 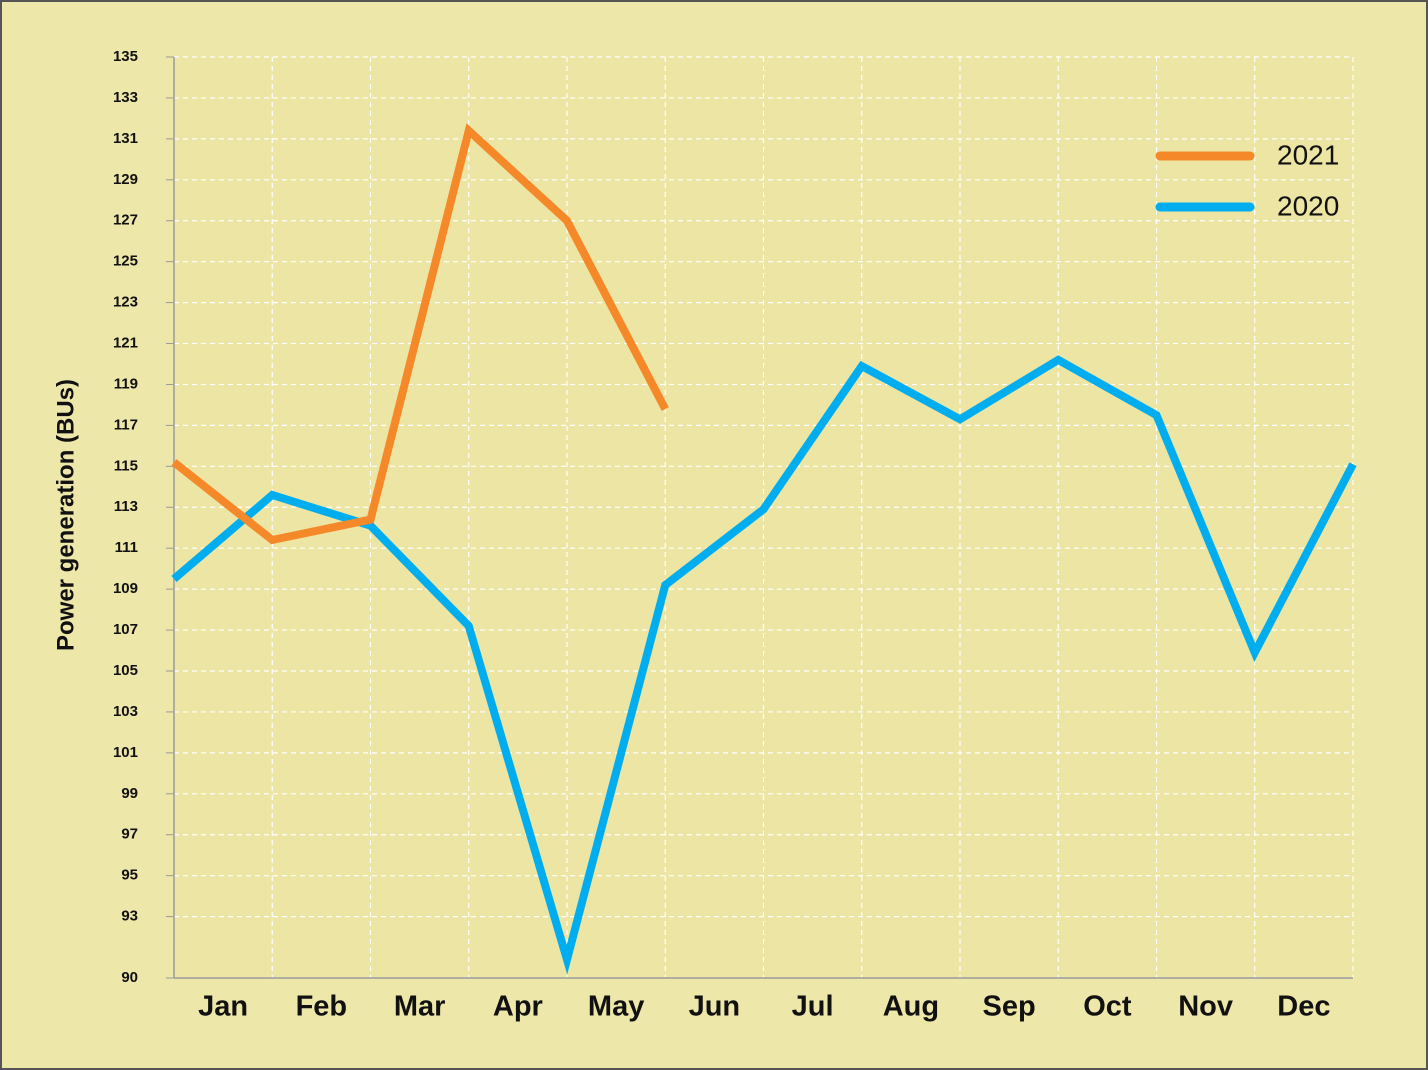 What do you see at coordinates (1009, 1007) in the screenshot?
I see `x-tick-label: Sep` at bounding box center [1009, 1007].